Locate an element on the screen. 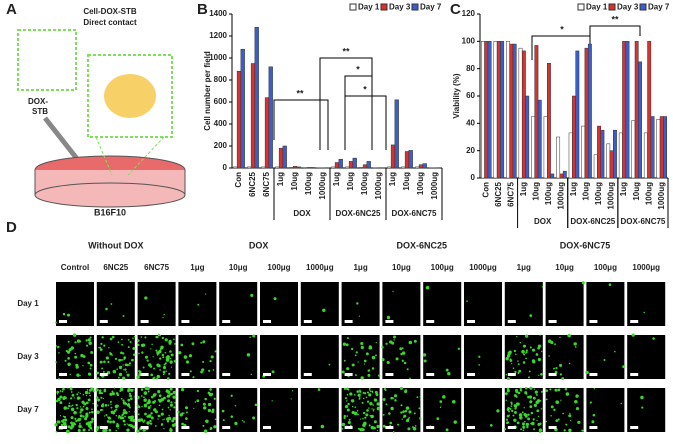 The width and height of the screenshot is (673, 444). y-tick-label: 800 is located at coordinates (221, 79).